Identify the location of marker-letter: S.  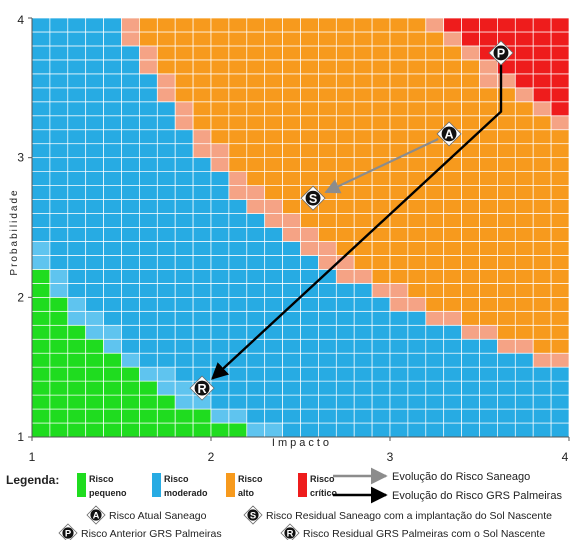
(313, 199).